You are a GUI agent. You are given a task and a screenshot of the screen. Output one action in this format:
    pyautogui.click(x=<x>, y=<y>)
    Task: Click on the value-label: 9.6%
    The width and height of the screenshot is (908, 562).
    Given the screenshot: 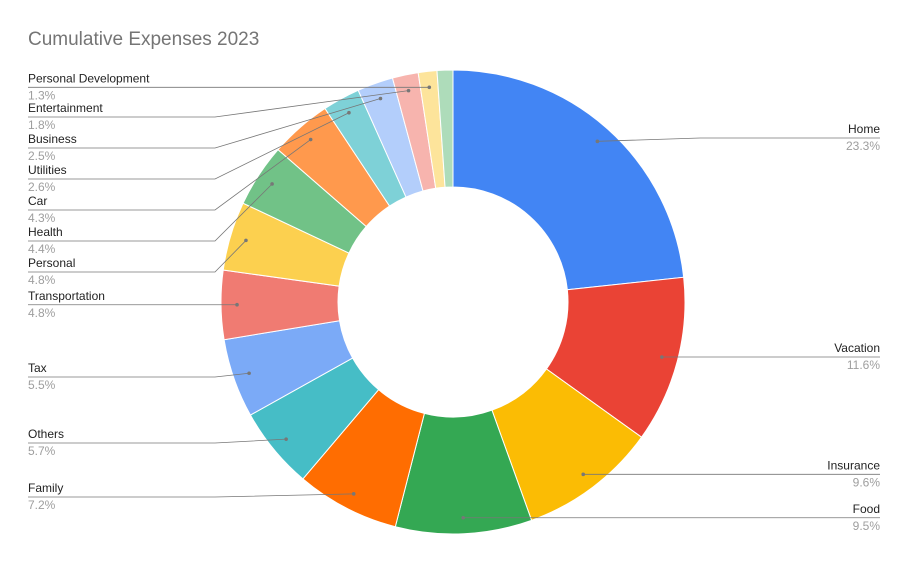 What is the action you would take?
    pyautogui.click(x=867, y=482)
    